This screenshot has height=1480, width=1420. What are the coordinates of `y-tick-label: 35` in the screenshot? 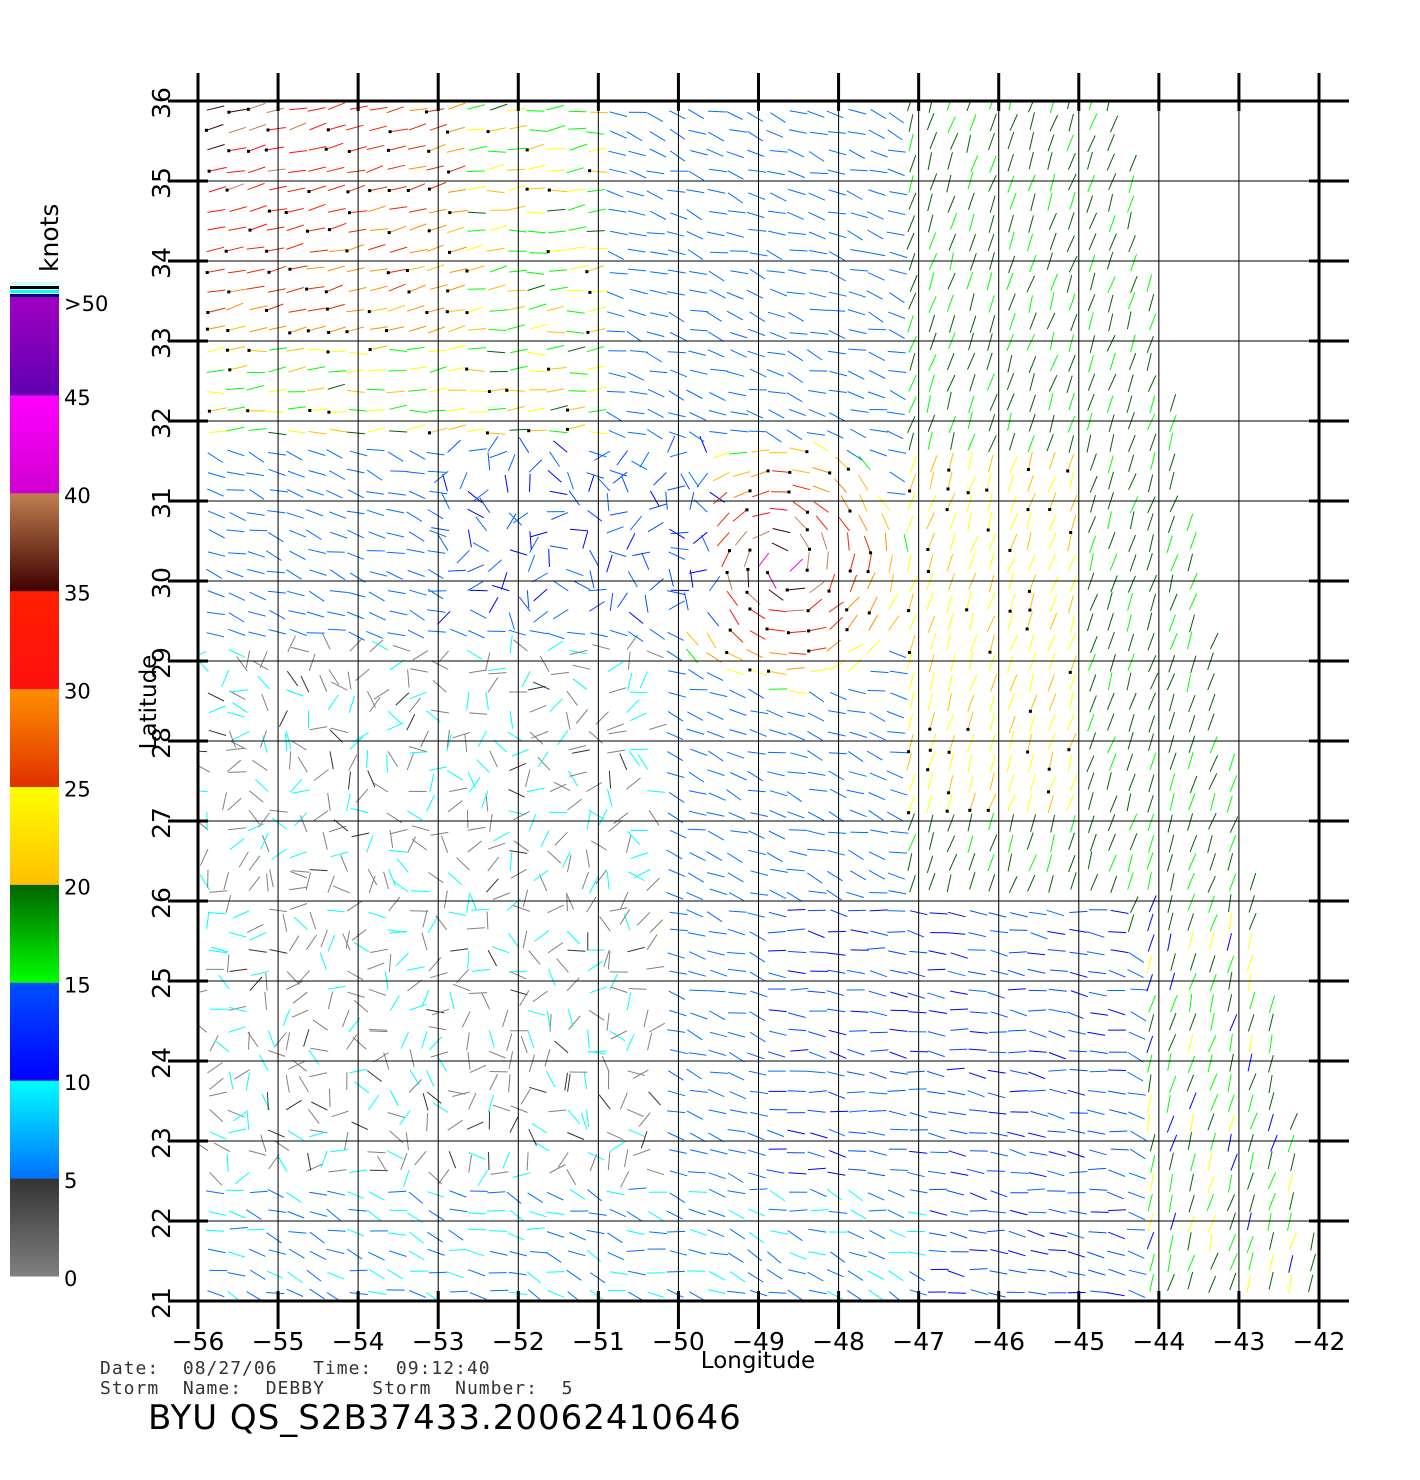 It's located at (161, 183).